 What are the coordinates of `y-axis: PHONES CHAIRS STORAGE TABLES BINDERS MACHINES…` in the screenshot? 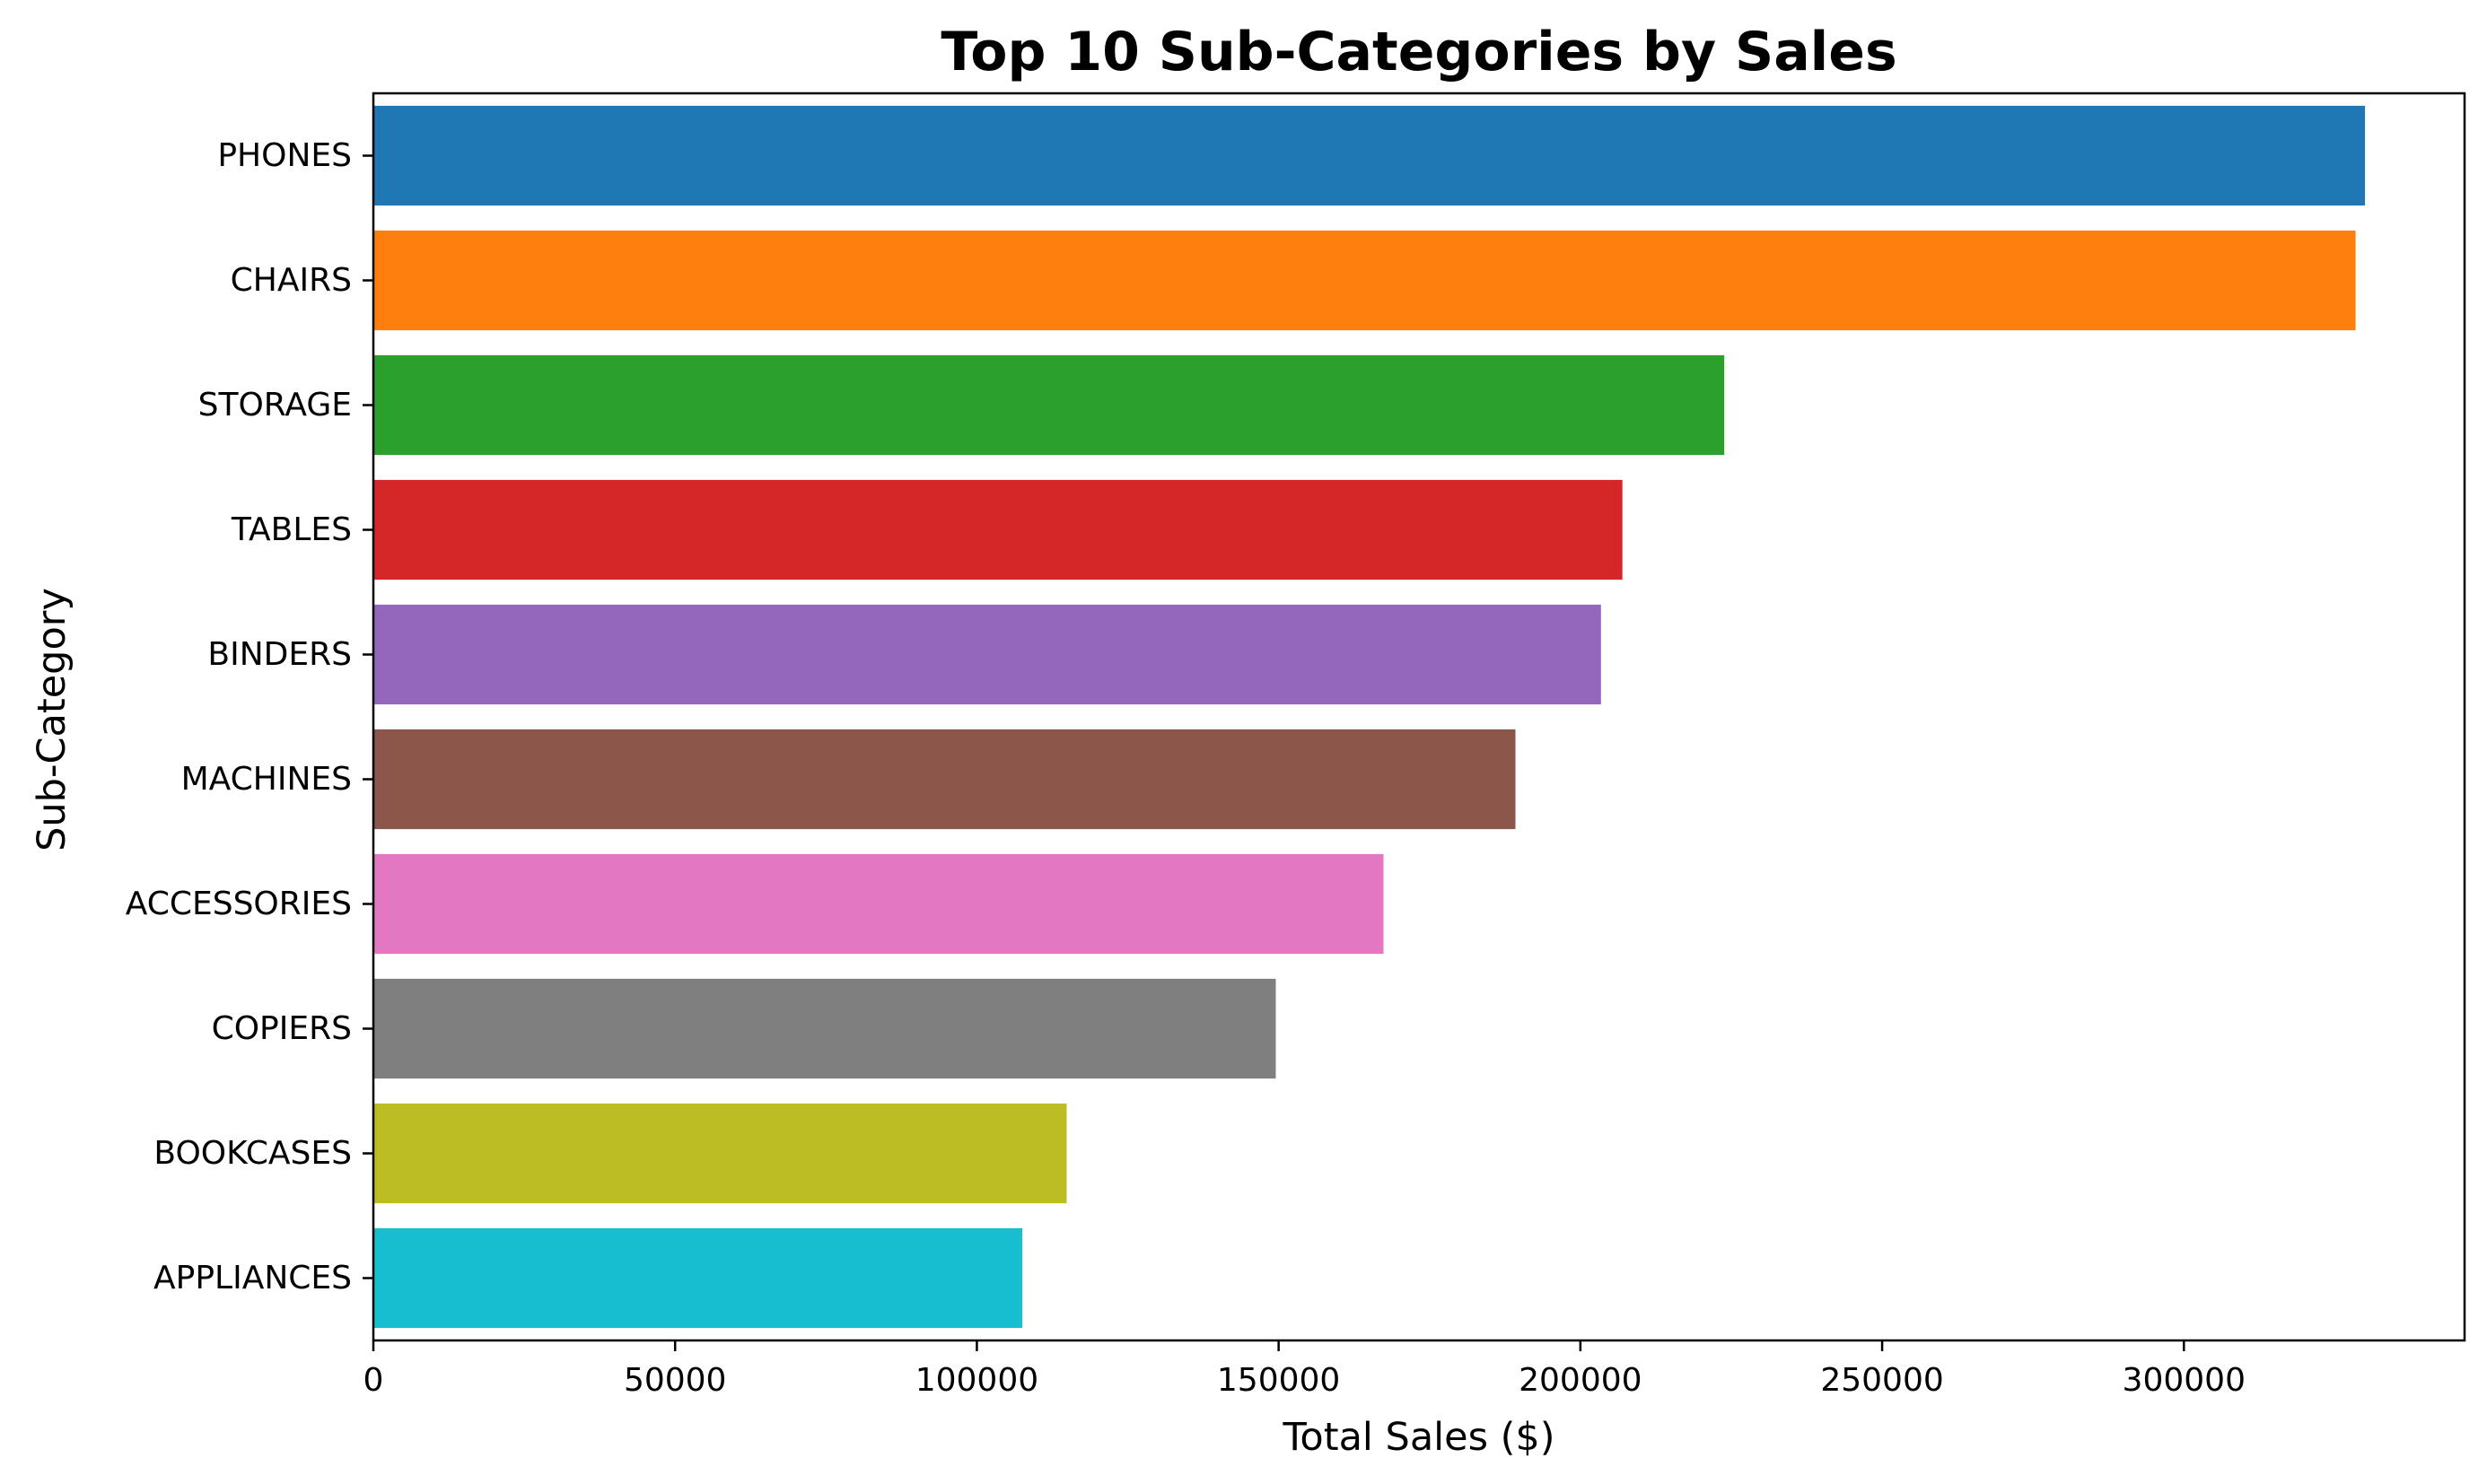 It's located at (249, 717).